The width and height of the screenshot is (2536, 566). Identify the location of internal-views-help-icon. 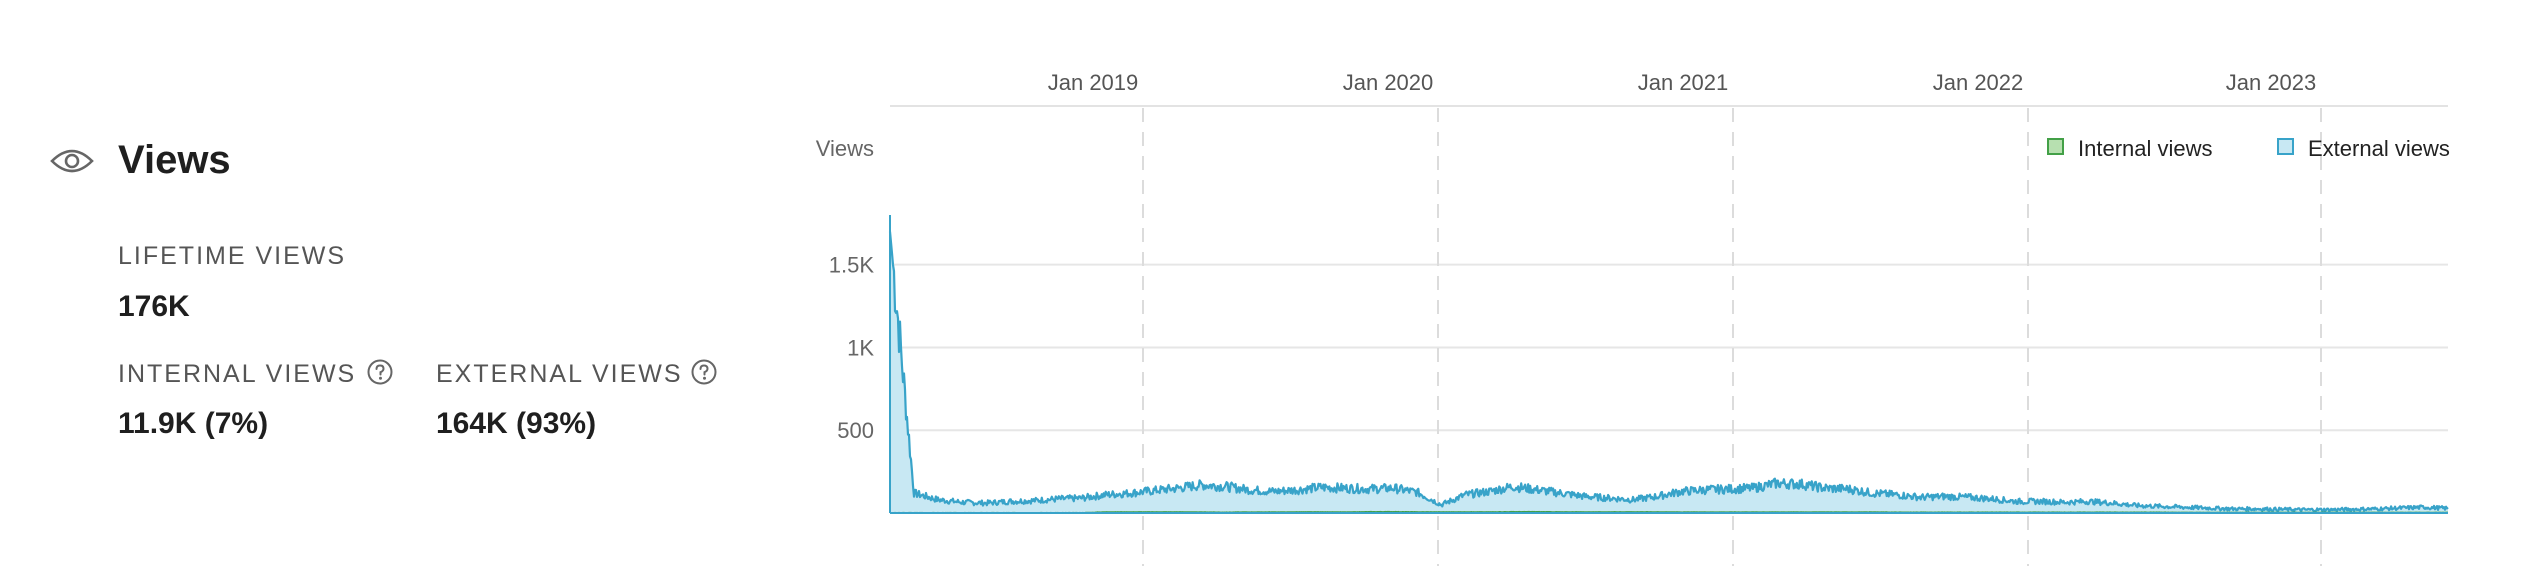
(380, 372).